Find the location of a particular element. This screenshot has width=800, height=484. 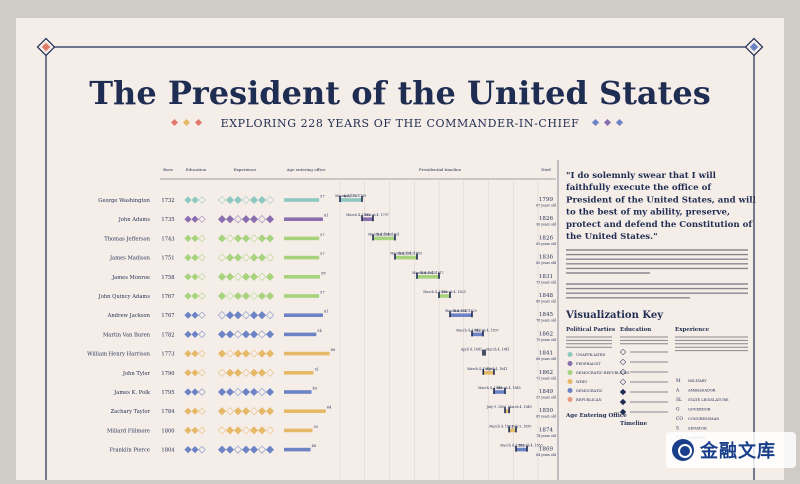

died-year: 1849 is located at coordinates (546, 392).